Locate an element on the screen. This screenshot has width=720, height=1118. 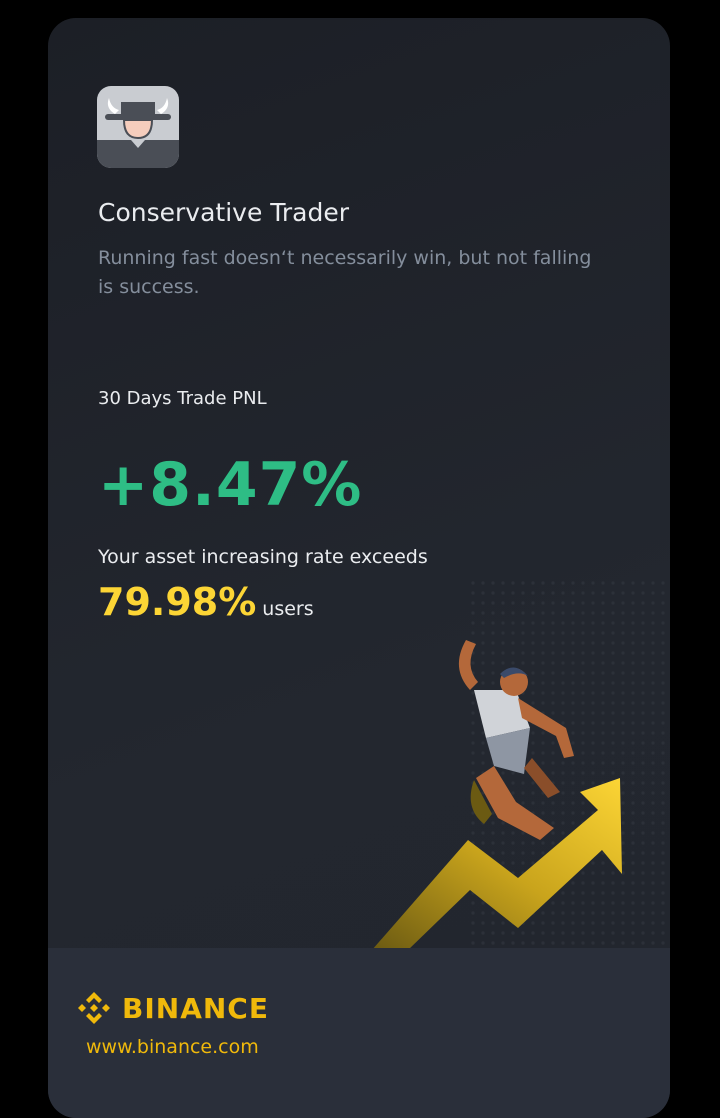
binance-logo: BINANCE is located at coordinates (171, 1008).